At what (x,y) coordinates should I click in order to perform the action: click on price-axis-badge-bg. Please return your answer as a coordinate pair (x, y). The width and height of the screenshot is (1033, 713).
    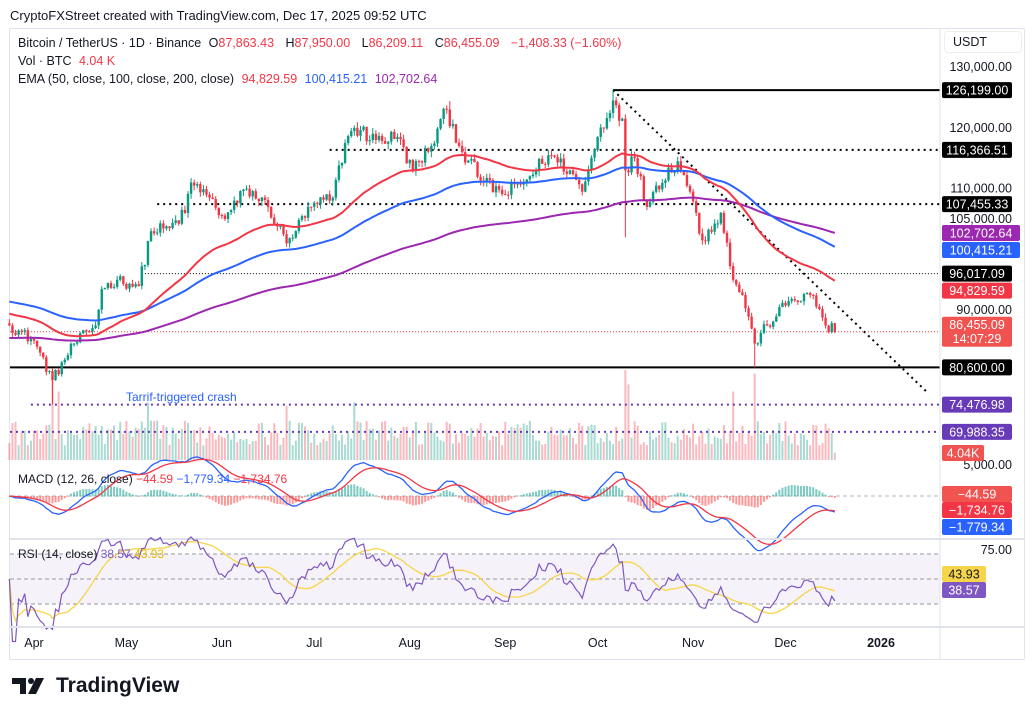
    Looking at the image, I should click on (981, 232).